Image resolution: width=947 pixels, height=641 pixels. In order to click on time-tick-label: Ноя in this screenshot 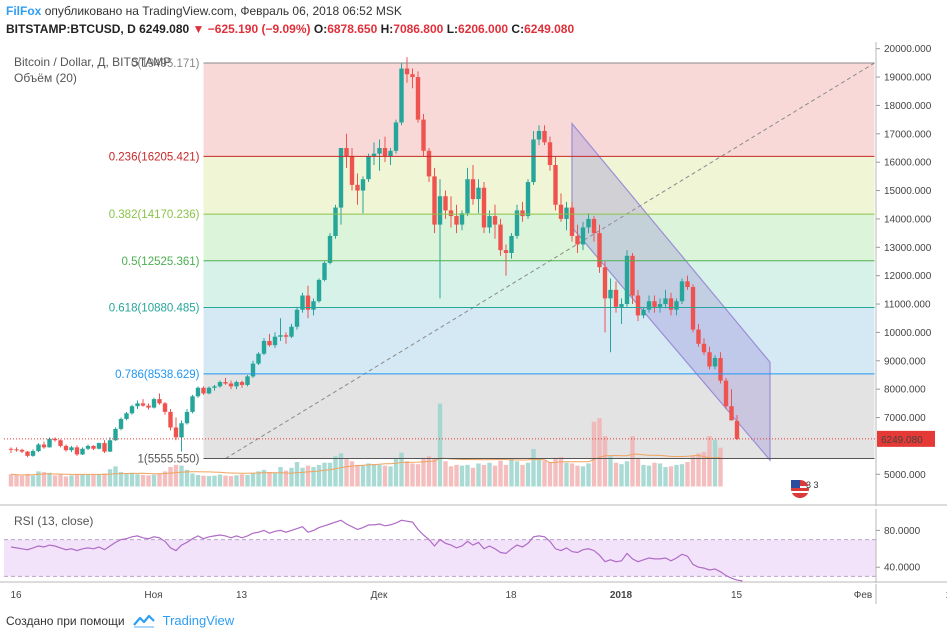, I will do `click(153, 595)`.